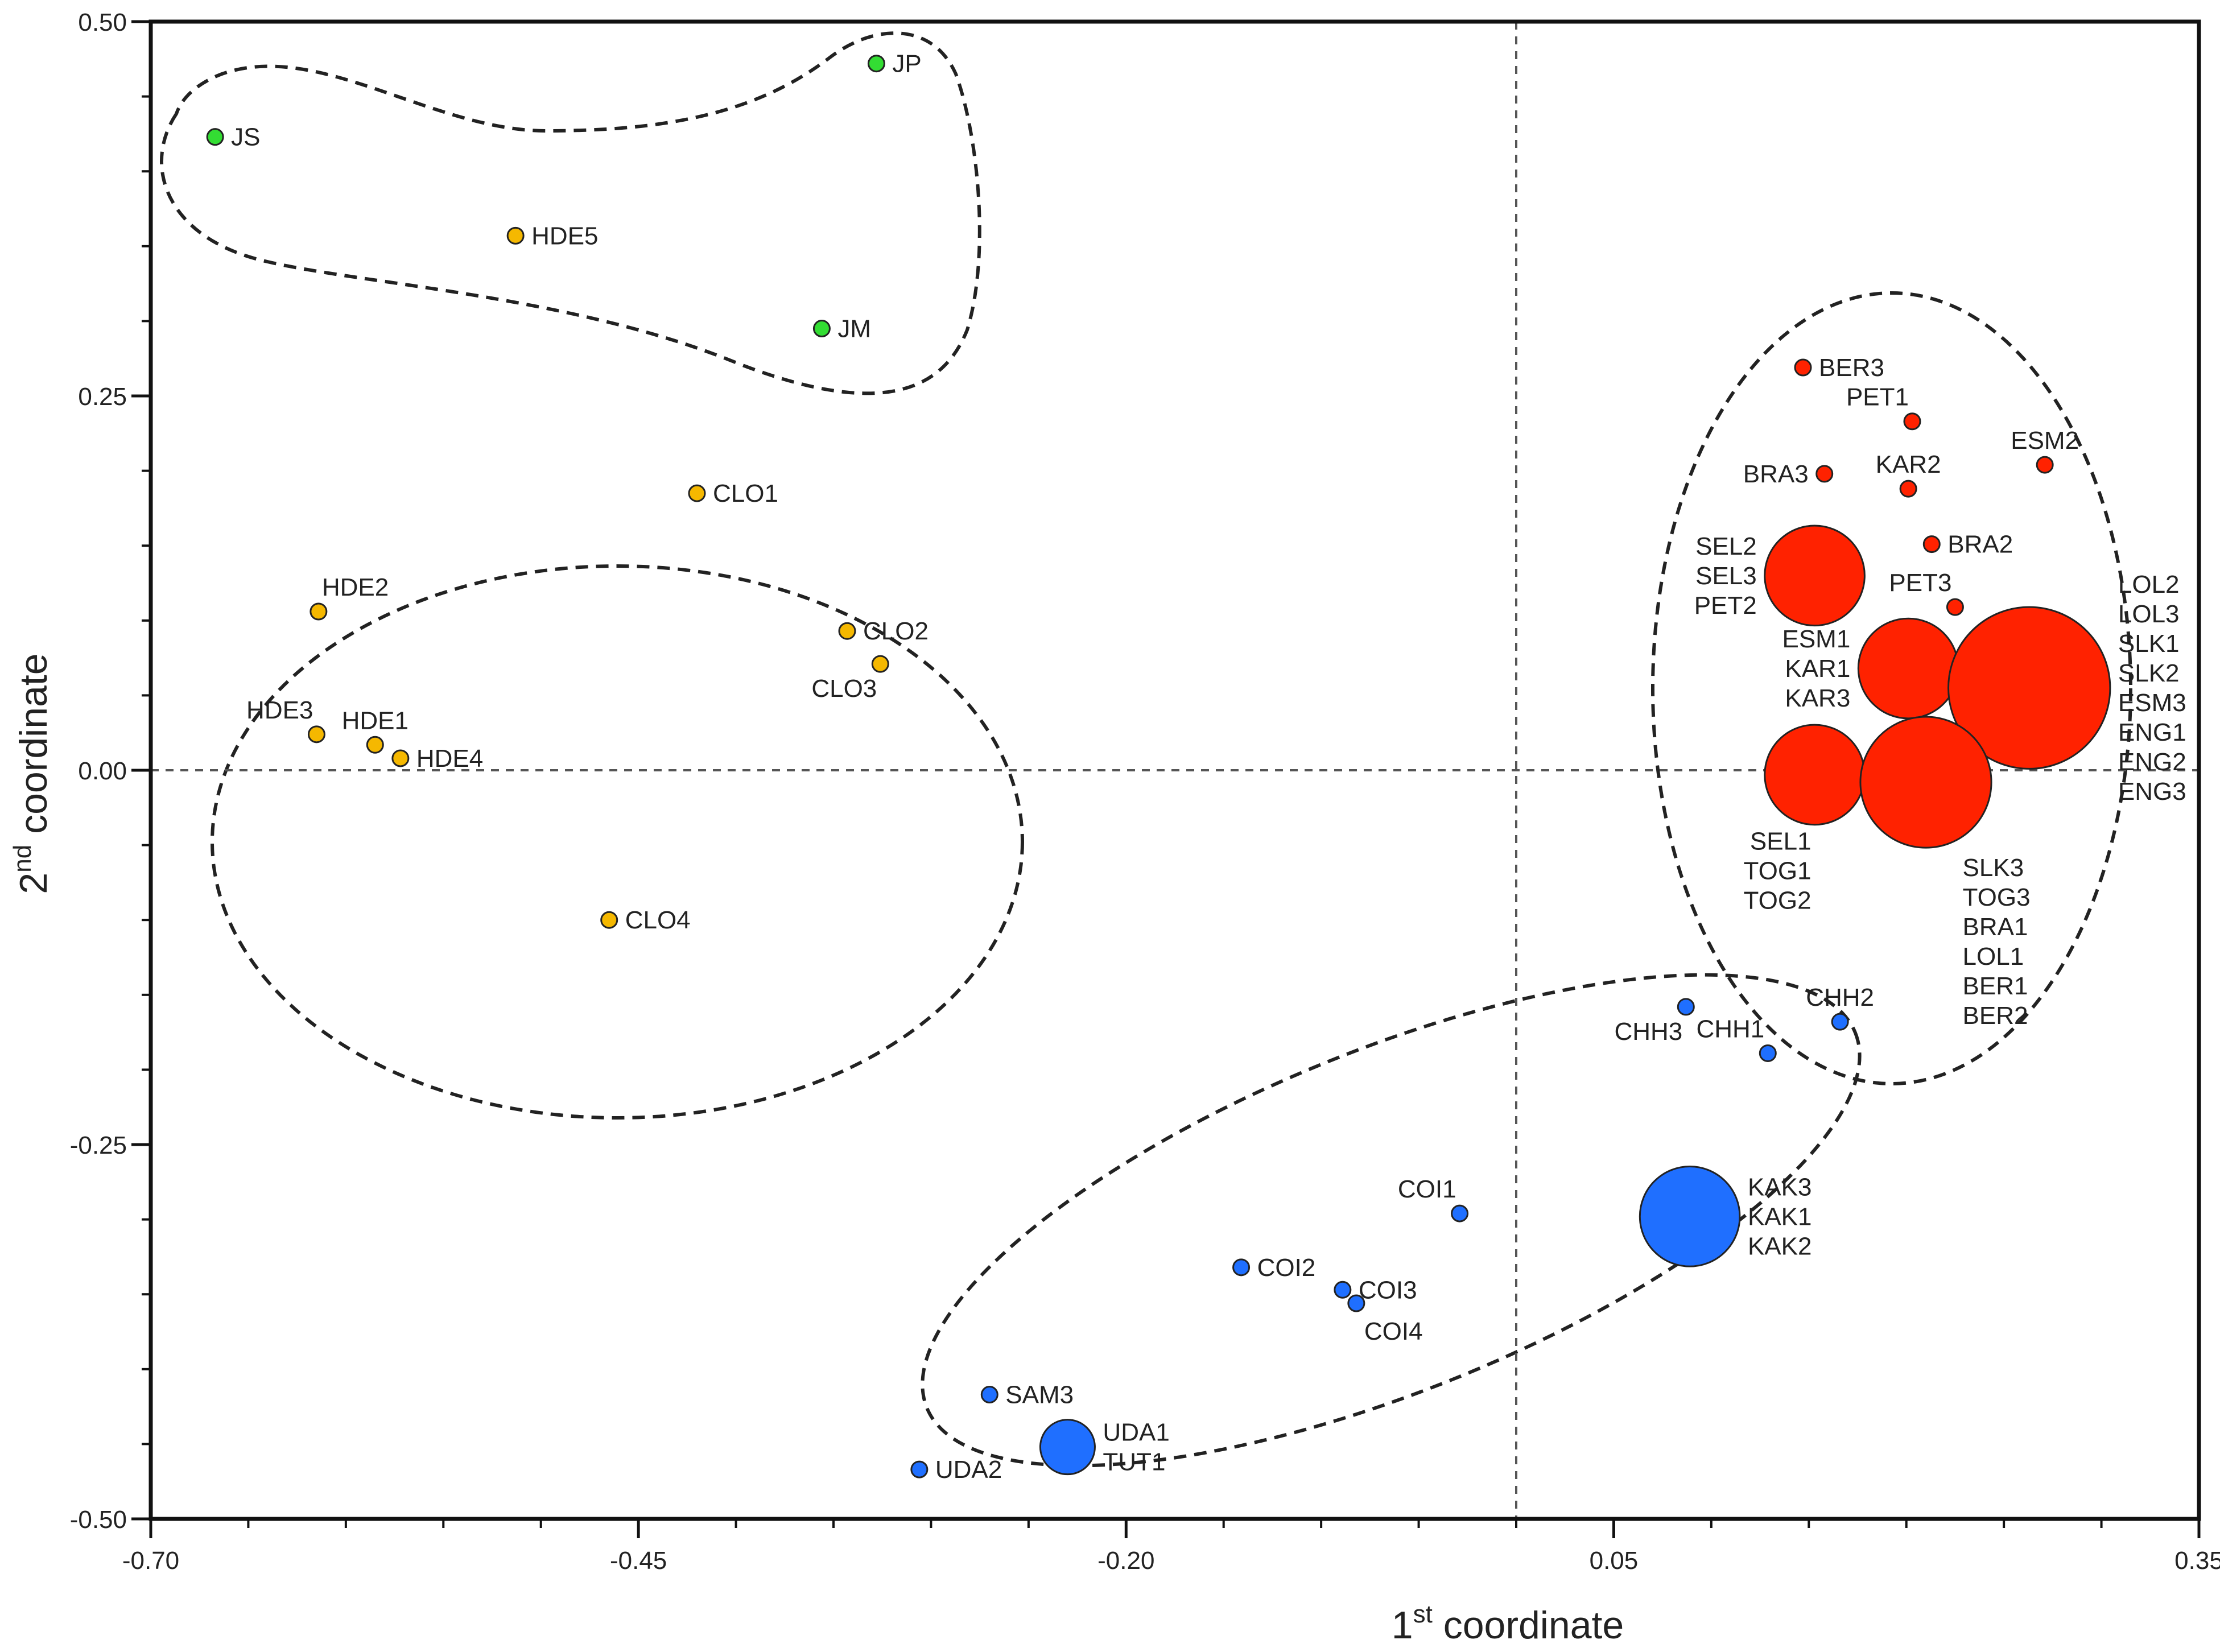 The width and height of the screenshot is (2220, 1652). Describe the element at coordinates (102, 771) in the screenshot. I see `y-tick-label: 0.00` at that location.